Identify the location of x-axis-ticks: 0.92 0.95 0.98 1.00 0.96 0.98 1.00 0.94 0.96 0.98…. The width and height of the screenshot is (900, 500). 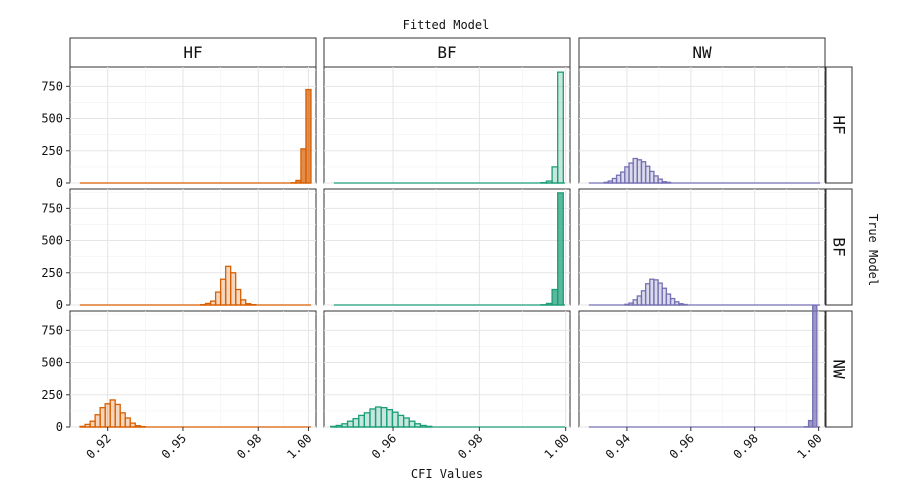
(454, 444).